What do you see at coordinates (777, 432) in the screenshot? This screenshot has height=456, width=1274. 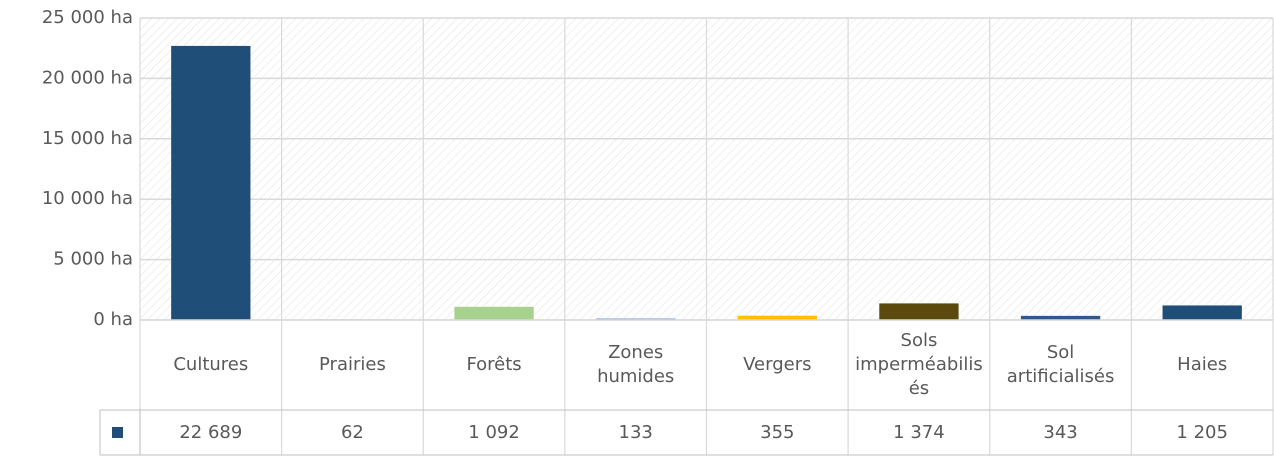 I see `data-label: 355` at bounding box center [777, 432].